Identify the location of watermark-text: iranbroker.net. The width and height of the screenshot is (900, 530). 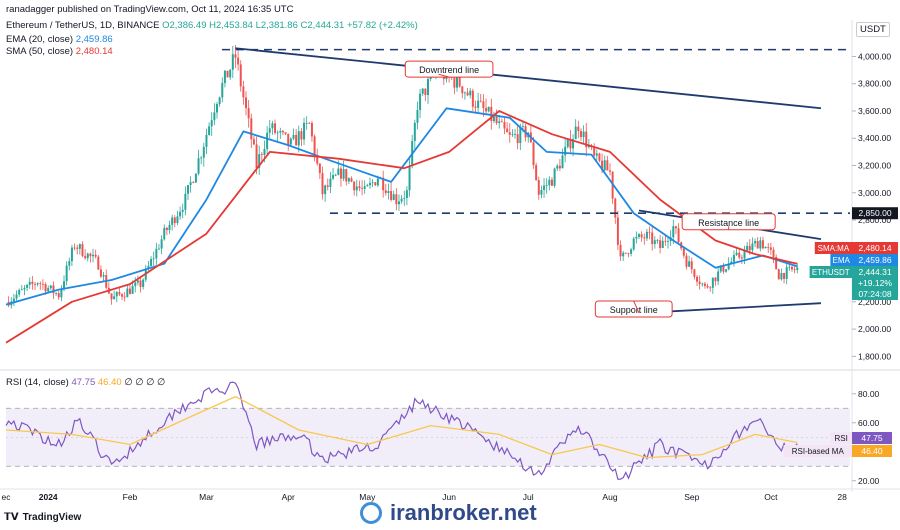
(463, 512).